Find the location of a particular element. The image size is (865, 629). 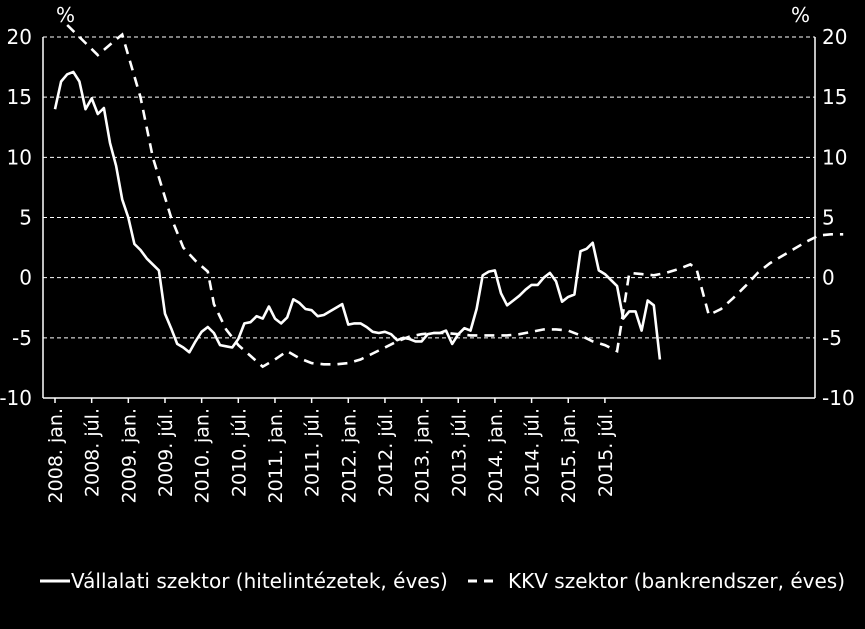

legend-item-vallalati: Vállalati szektor (hitelintézetek, éves) is located at coordinates (244, 581).